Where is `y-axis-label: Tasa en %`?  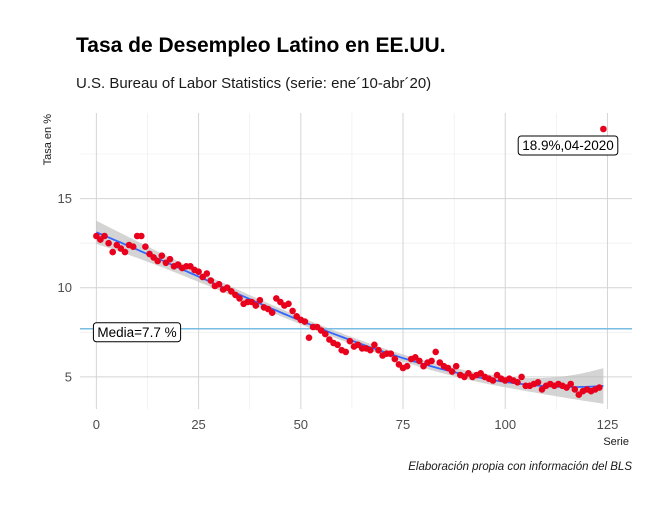 y-axis-label: Tasa en % is located at coordinates (48, 140).